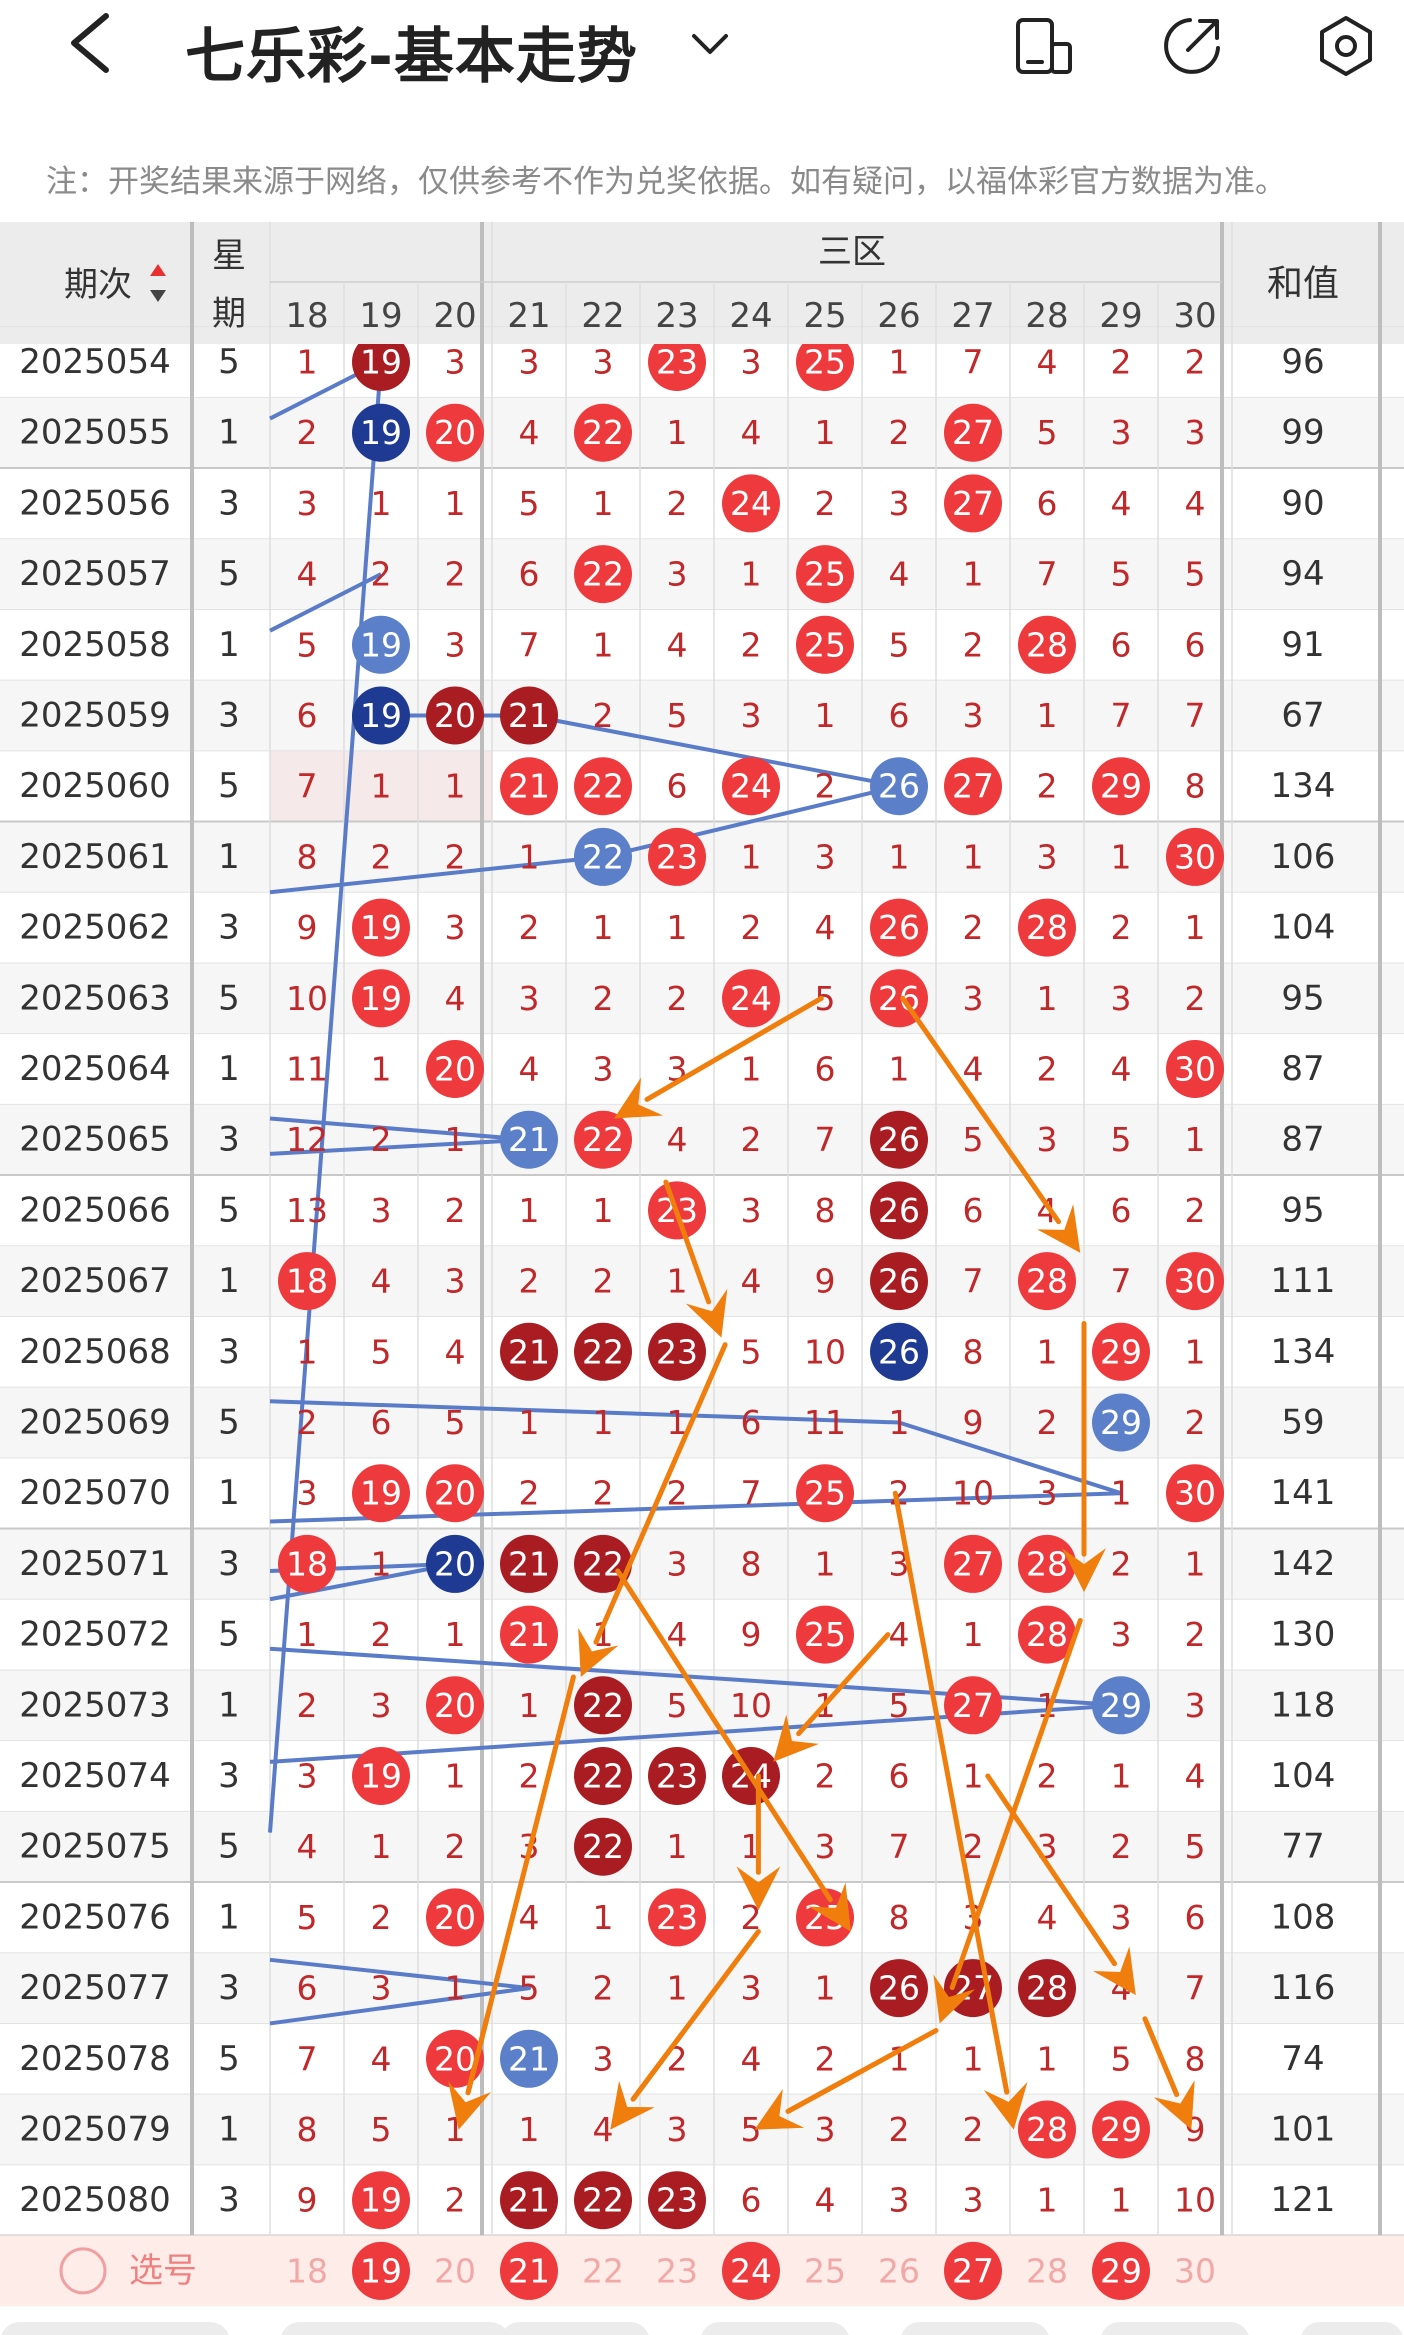 The image size is (1404, 2335). I want to click on table-row: 2025057 5 4 2 2 6 22 3 1 25 4 1 7 5 5 94, so click(672, 574).